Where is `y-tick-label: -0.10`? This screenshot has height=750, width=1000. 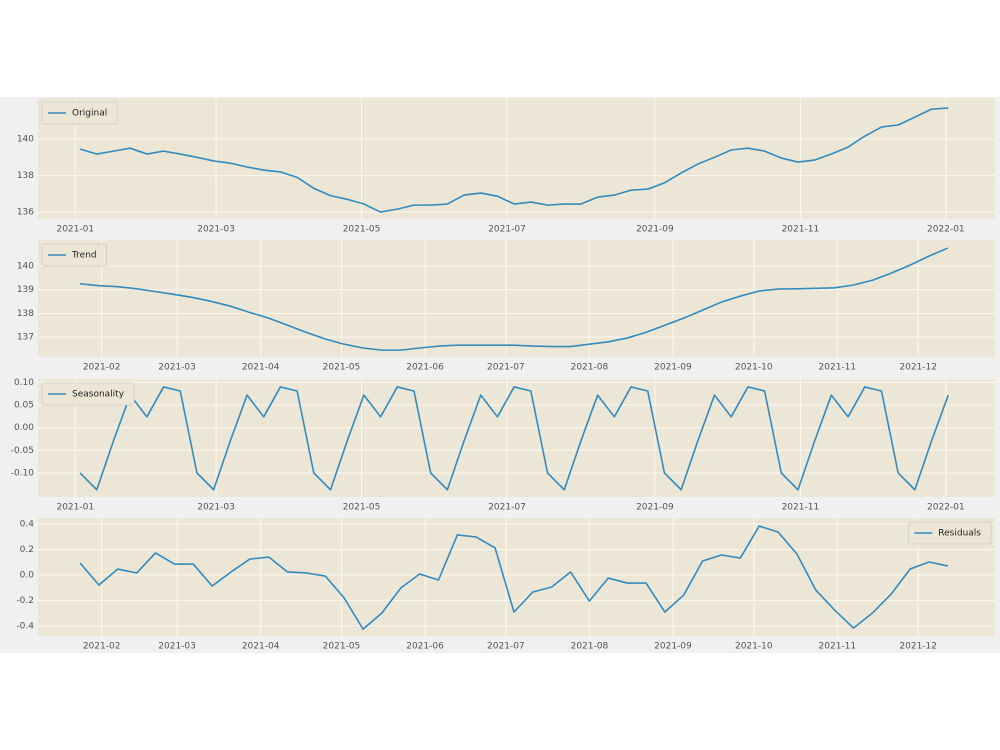 y-tick-label: -0.10 is located at coordinates (23, 473).